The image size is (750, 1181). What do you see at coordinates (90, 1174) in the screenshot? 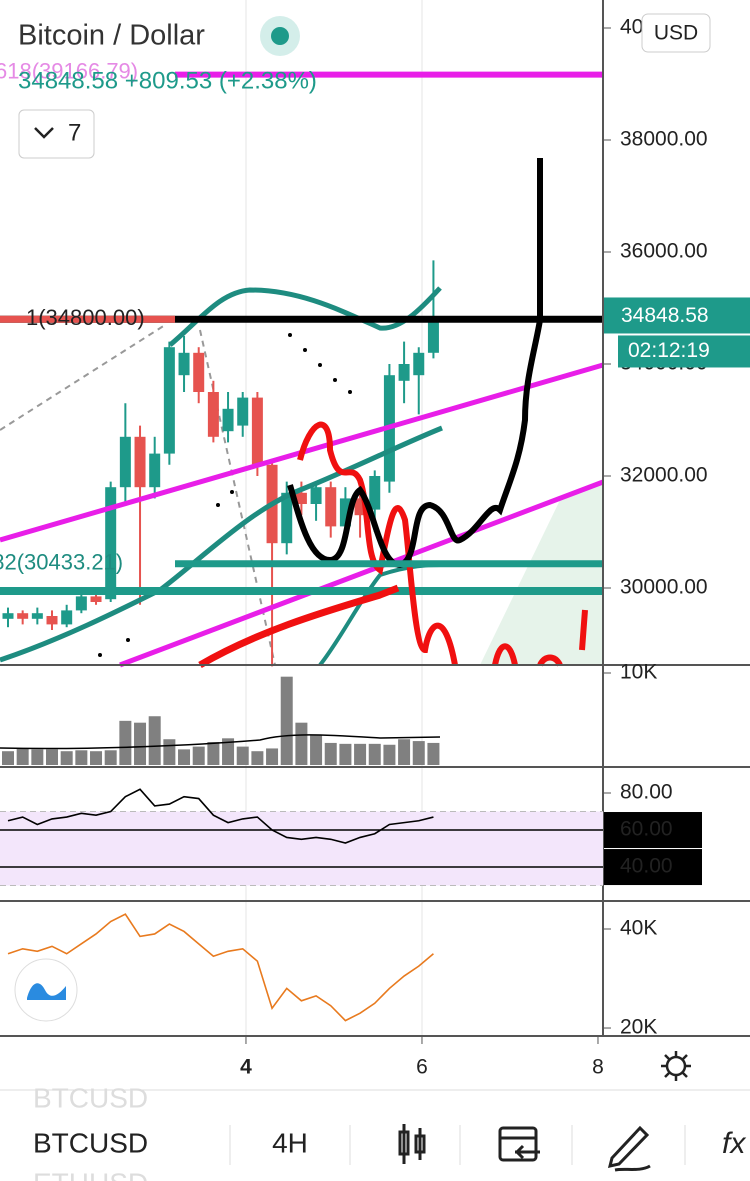
I see `ghost-symbol: ETHUSD` at bounding box center [90, 1174].